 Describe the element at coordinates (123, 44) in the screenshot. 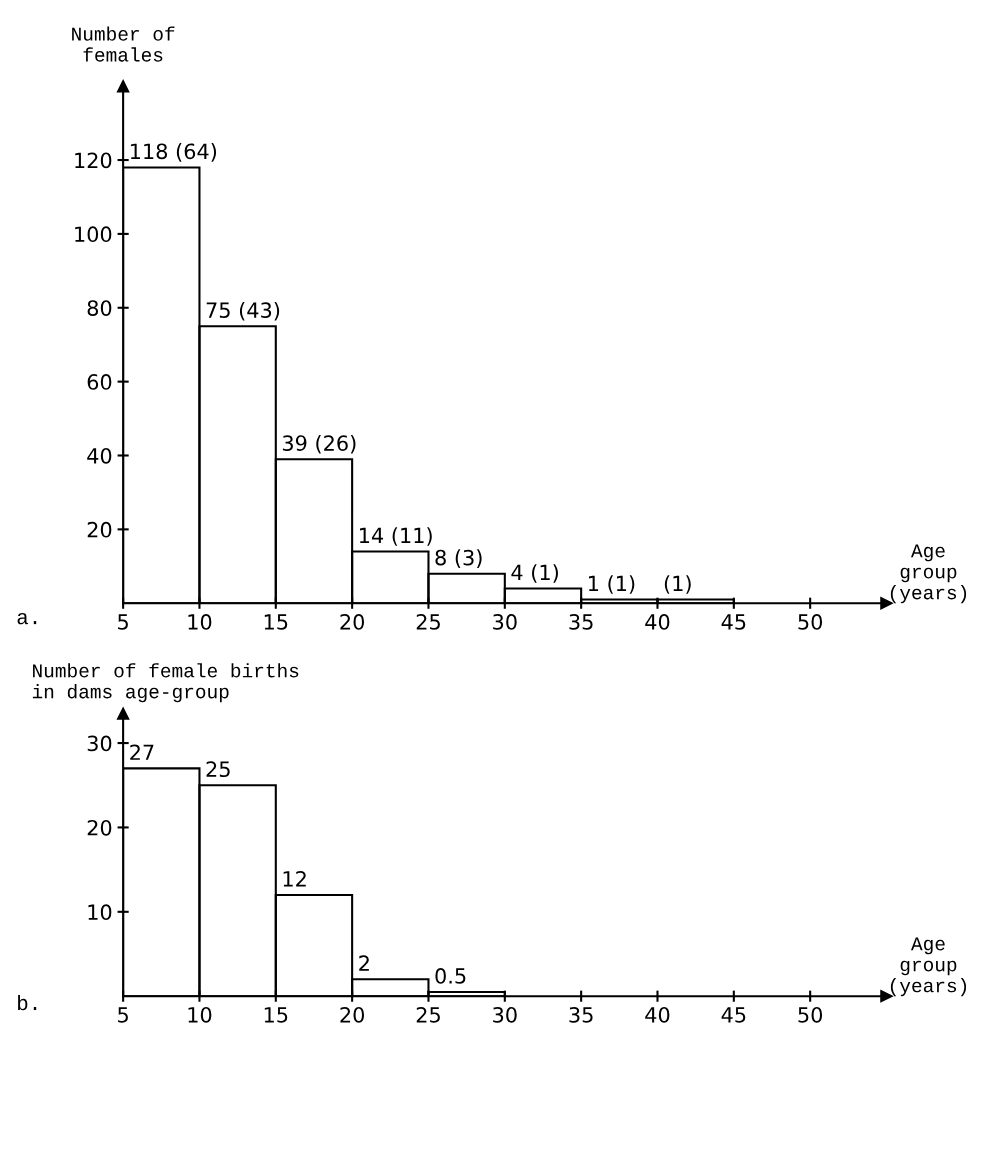

I see `y-axis-title: Number of females` at that location.